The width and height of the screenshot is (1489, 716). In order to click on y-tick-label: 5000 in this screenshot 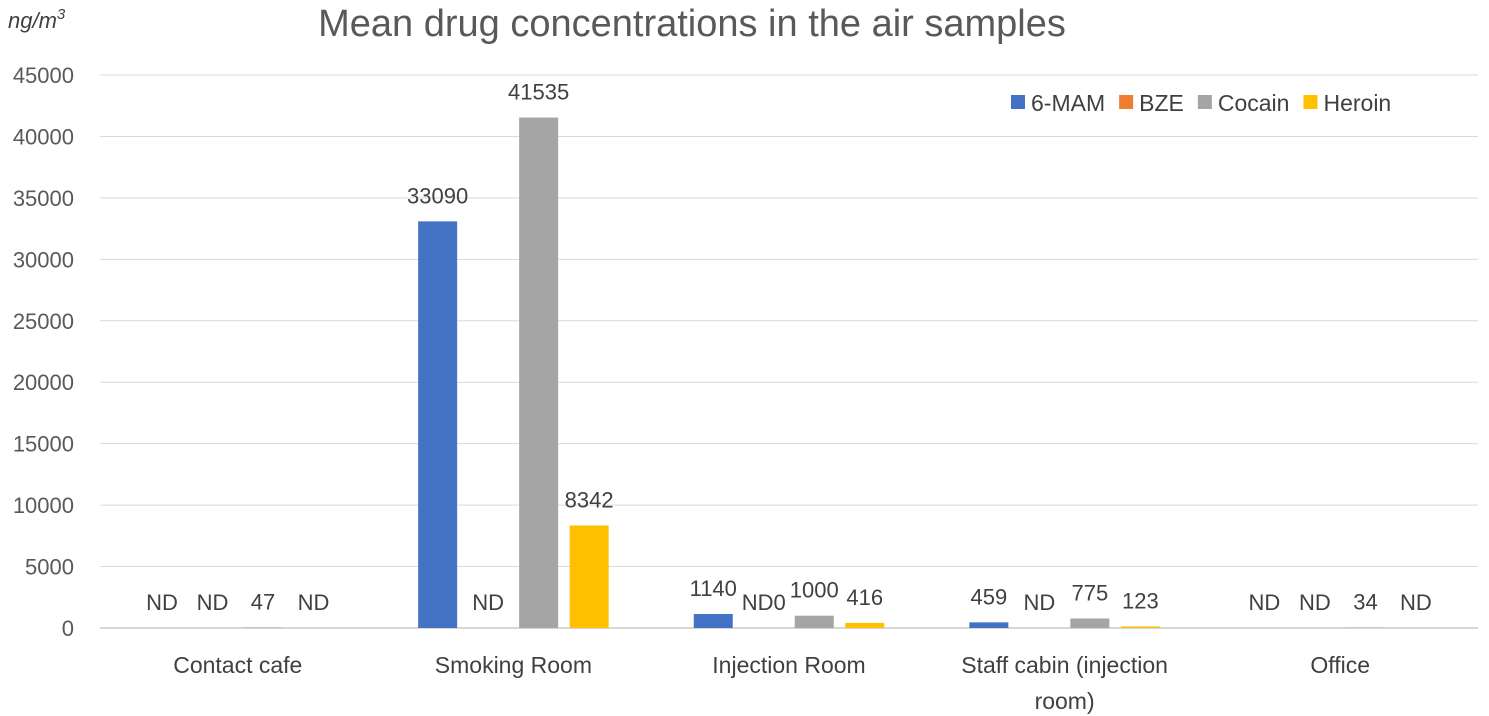, I will do `click(49, 567)`.